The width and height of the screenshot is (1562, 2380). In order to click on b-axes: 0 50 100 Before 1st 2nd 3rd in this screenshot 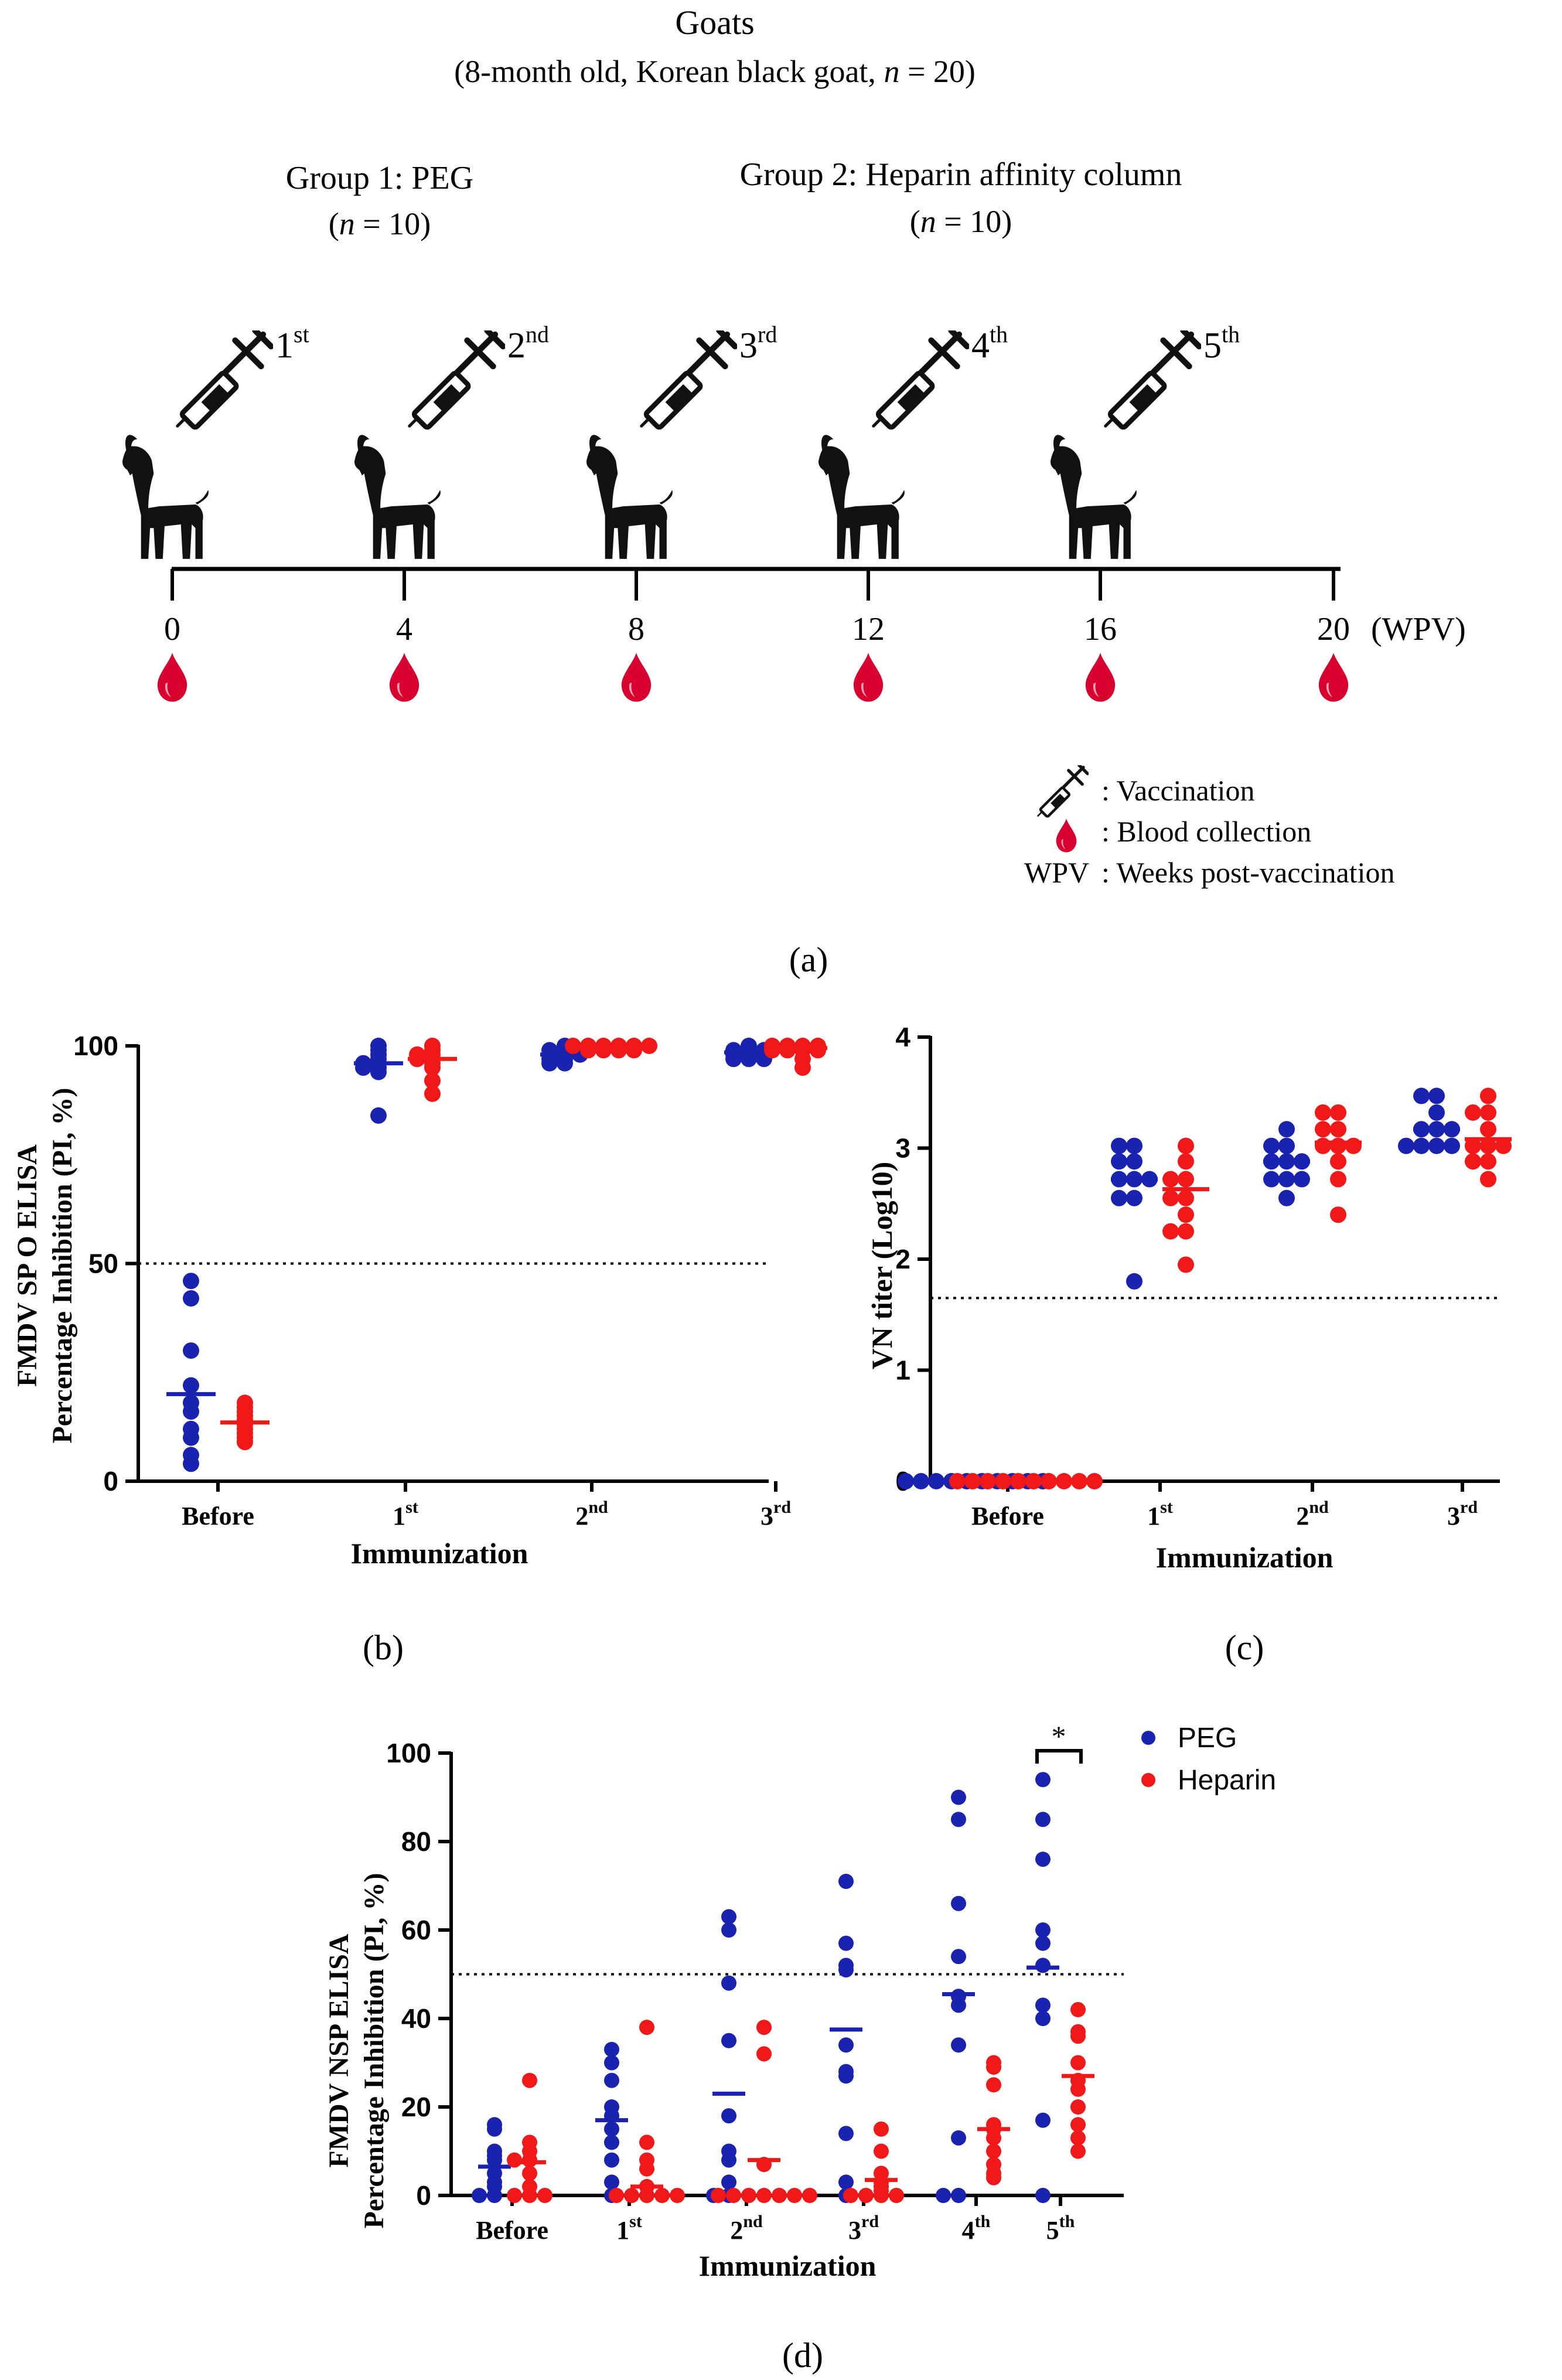, I will do `click(432, 1281)`.